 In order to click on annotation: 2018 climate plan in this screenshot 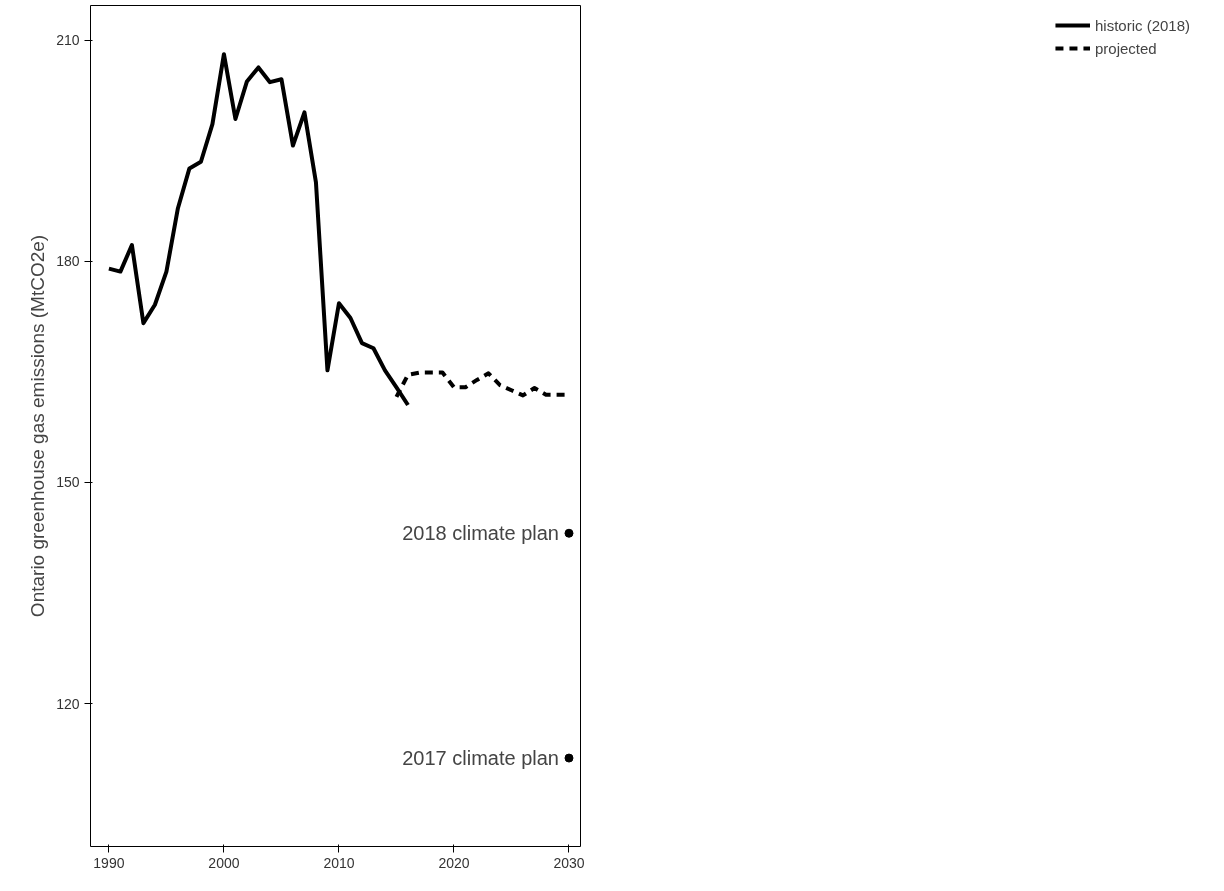, I will do `click(481, 533)`.